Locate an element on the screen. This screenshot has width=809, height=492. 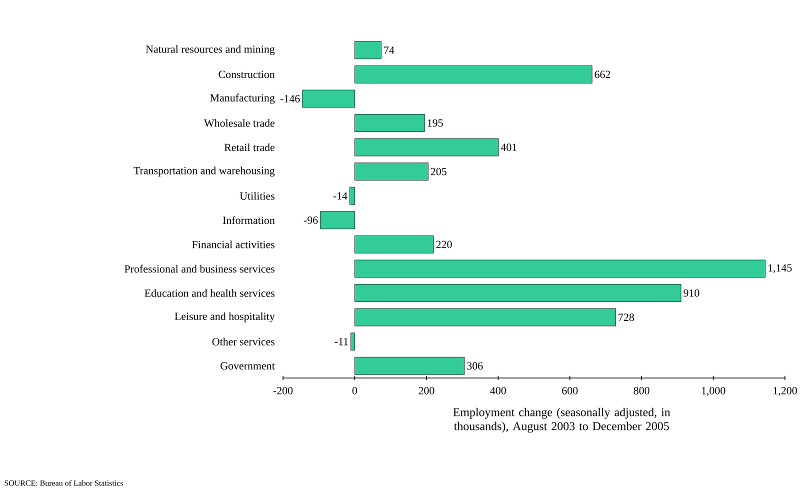
data-label: 306 is located at coordinates (475, 366).